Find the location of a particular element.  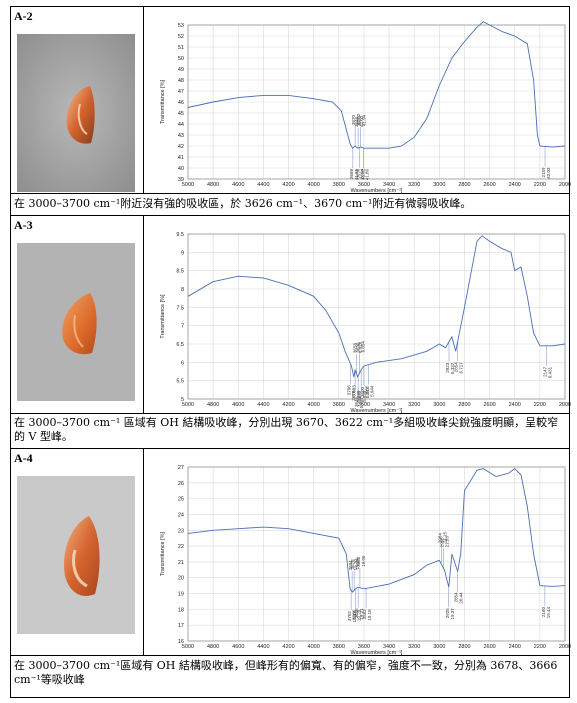

x-tick-label: 3200 is located at coordinates (414, 647).